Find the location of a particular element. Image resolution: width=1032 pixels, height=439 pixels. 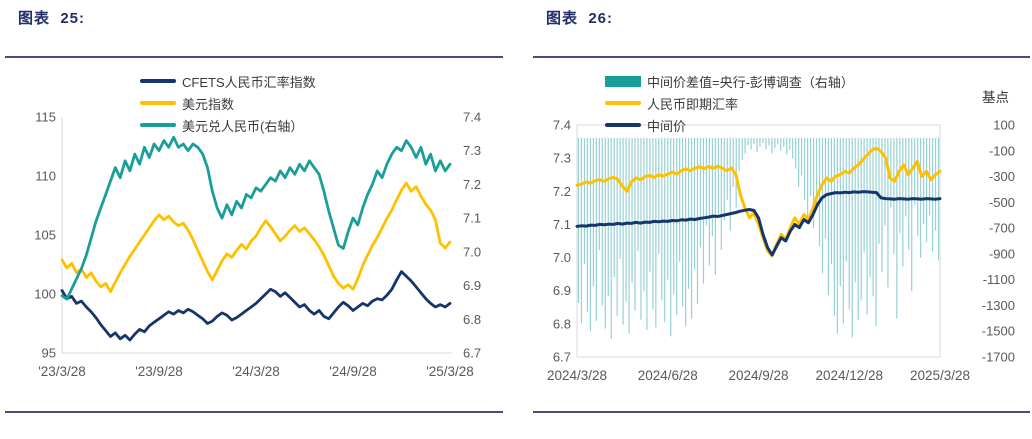

legend-item: 美元兑人民币(右轴） is located at coordinates (228, 125).